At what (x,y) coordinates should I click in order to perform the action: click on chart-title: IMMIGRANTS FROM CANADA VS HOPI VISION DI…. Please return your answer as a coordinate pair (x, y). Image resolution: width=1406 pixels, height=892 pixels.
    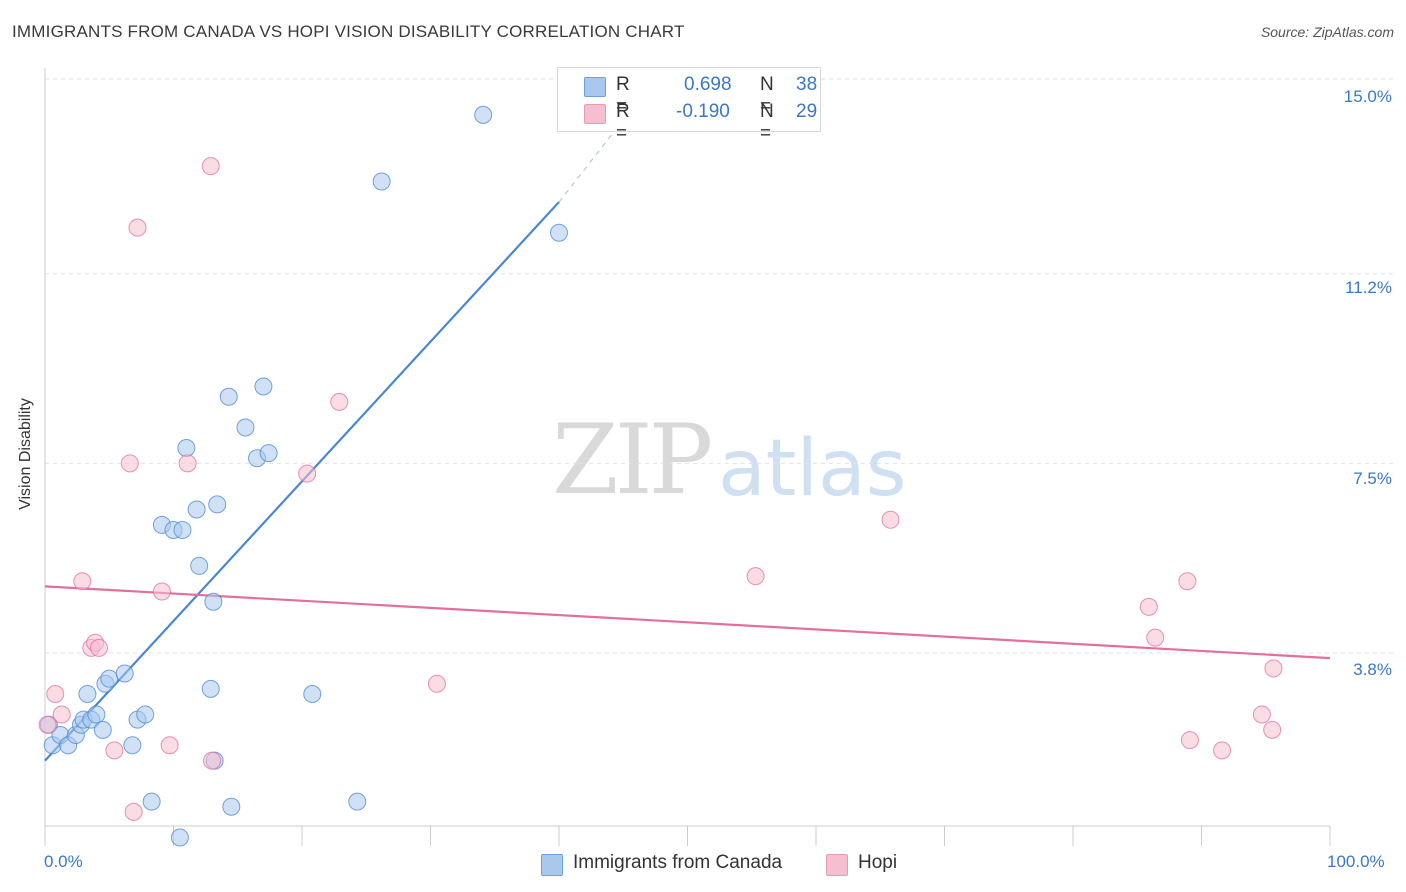
    Looking at the image, I should click on (348, 31).